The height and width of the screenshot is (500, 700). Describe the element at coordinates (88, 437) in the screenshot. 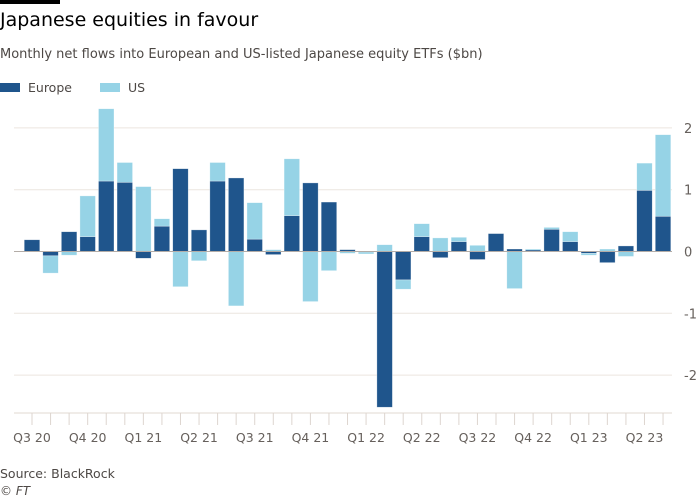

I see `x-tick-label: Q4 20` at that location.